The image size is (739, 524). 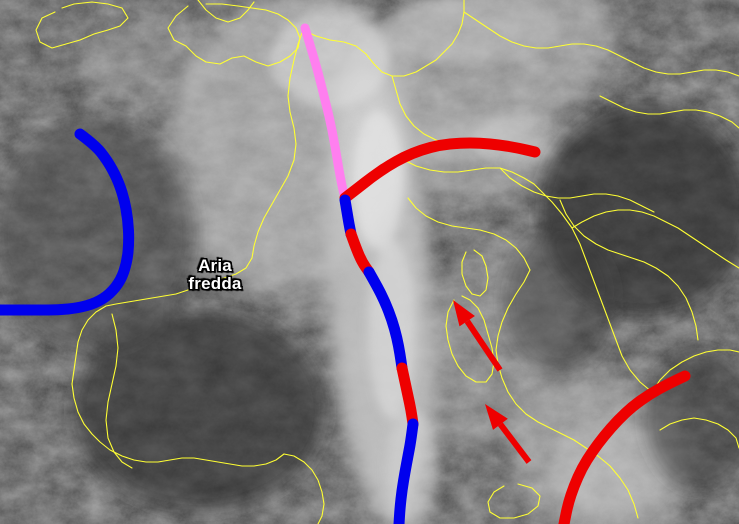 I want to click on coastline-ireland, so click(x=82, y=25).